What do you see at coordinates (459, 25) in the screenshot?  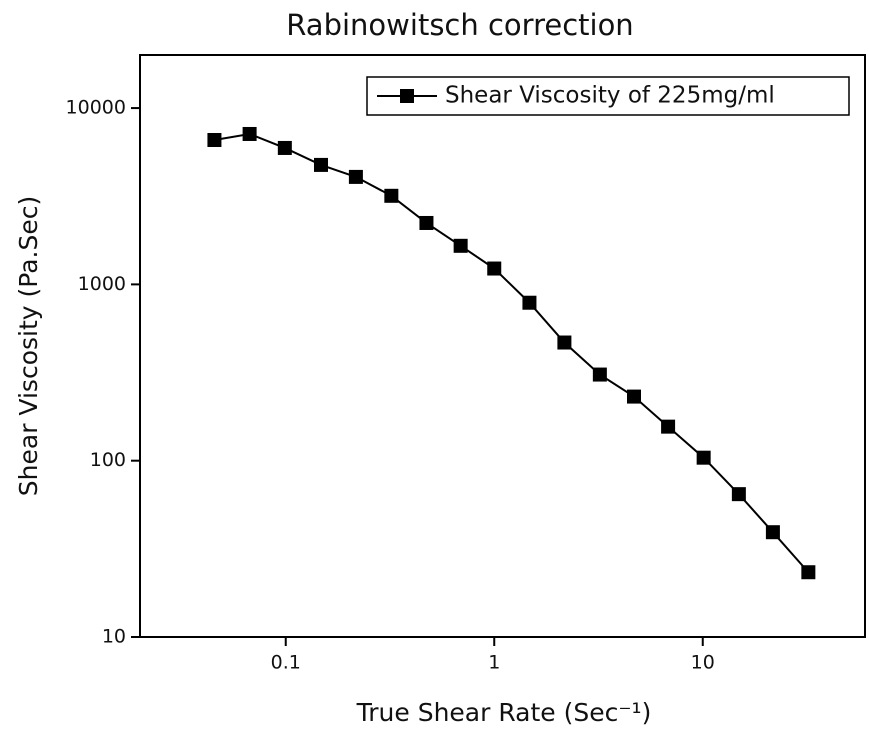 I see `chart-title: Rabinowitsch correction` at bounding box center [459, 25].